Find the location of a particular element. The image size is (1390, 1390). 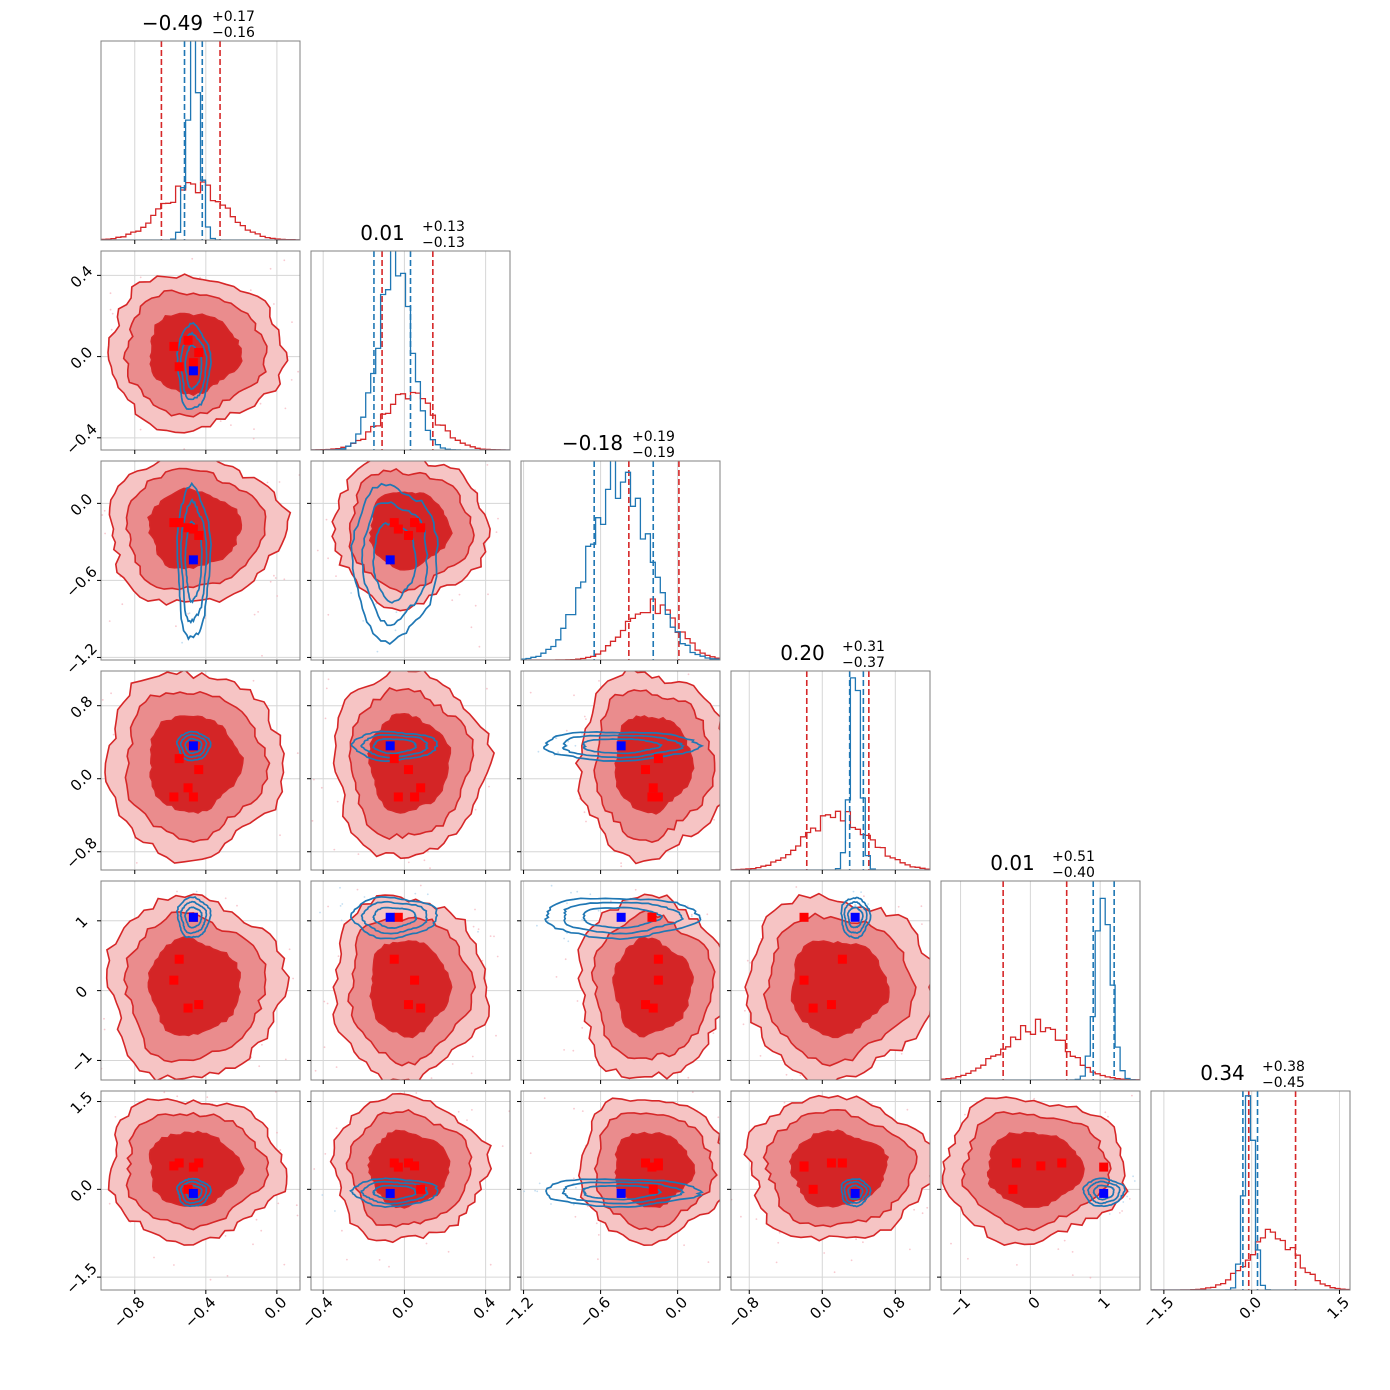

x-tick-label: 1.5 is located at coordinates (1338, 1308).